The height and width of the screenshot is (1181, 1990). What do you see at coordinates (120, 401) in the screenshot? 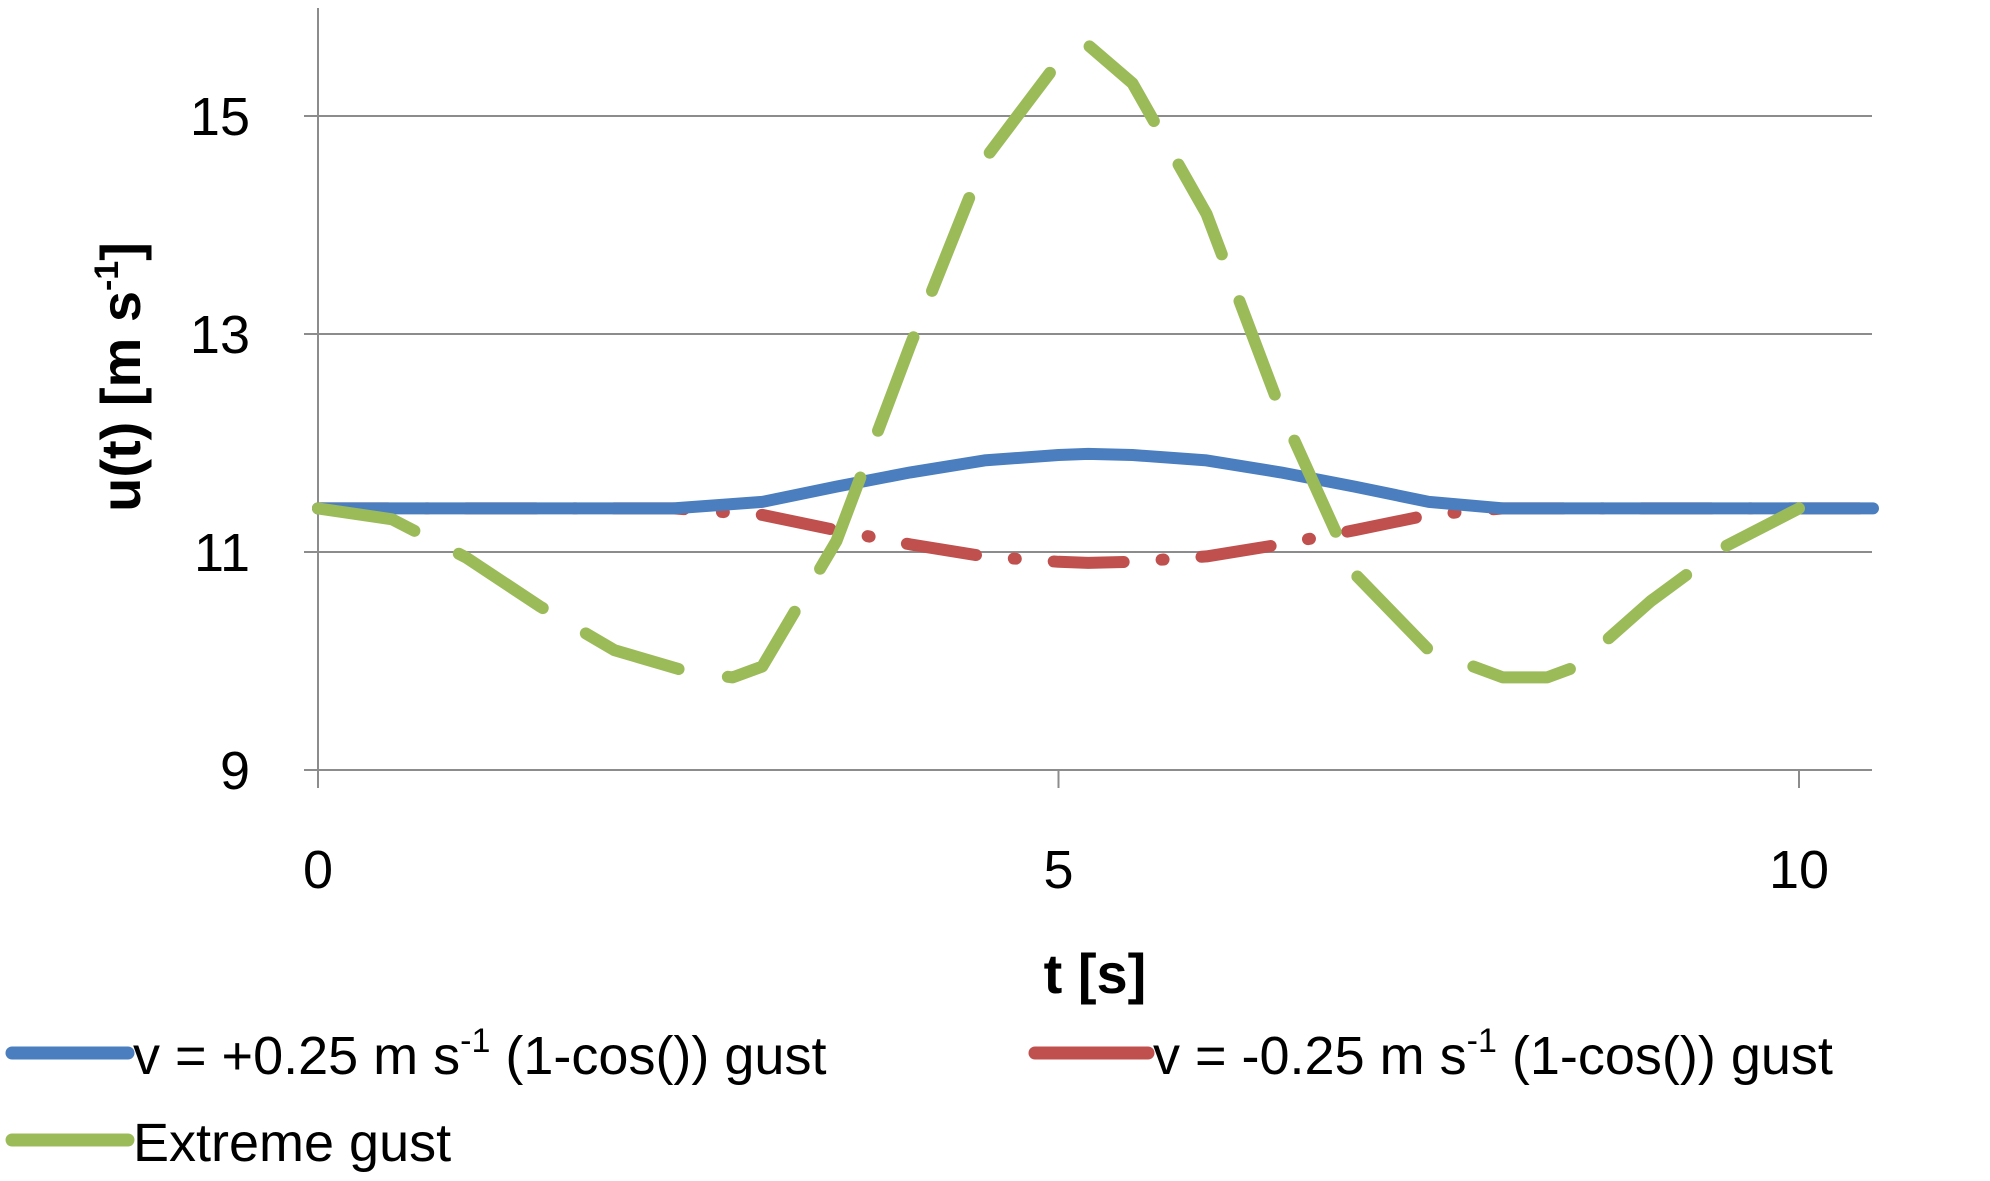
I see `y-axis-title-main: u(t) [m s` at bounding box center [120, 401].